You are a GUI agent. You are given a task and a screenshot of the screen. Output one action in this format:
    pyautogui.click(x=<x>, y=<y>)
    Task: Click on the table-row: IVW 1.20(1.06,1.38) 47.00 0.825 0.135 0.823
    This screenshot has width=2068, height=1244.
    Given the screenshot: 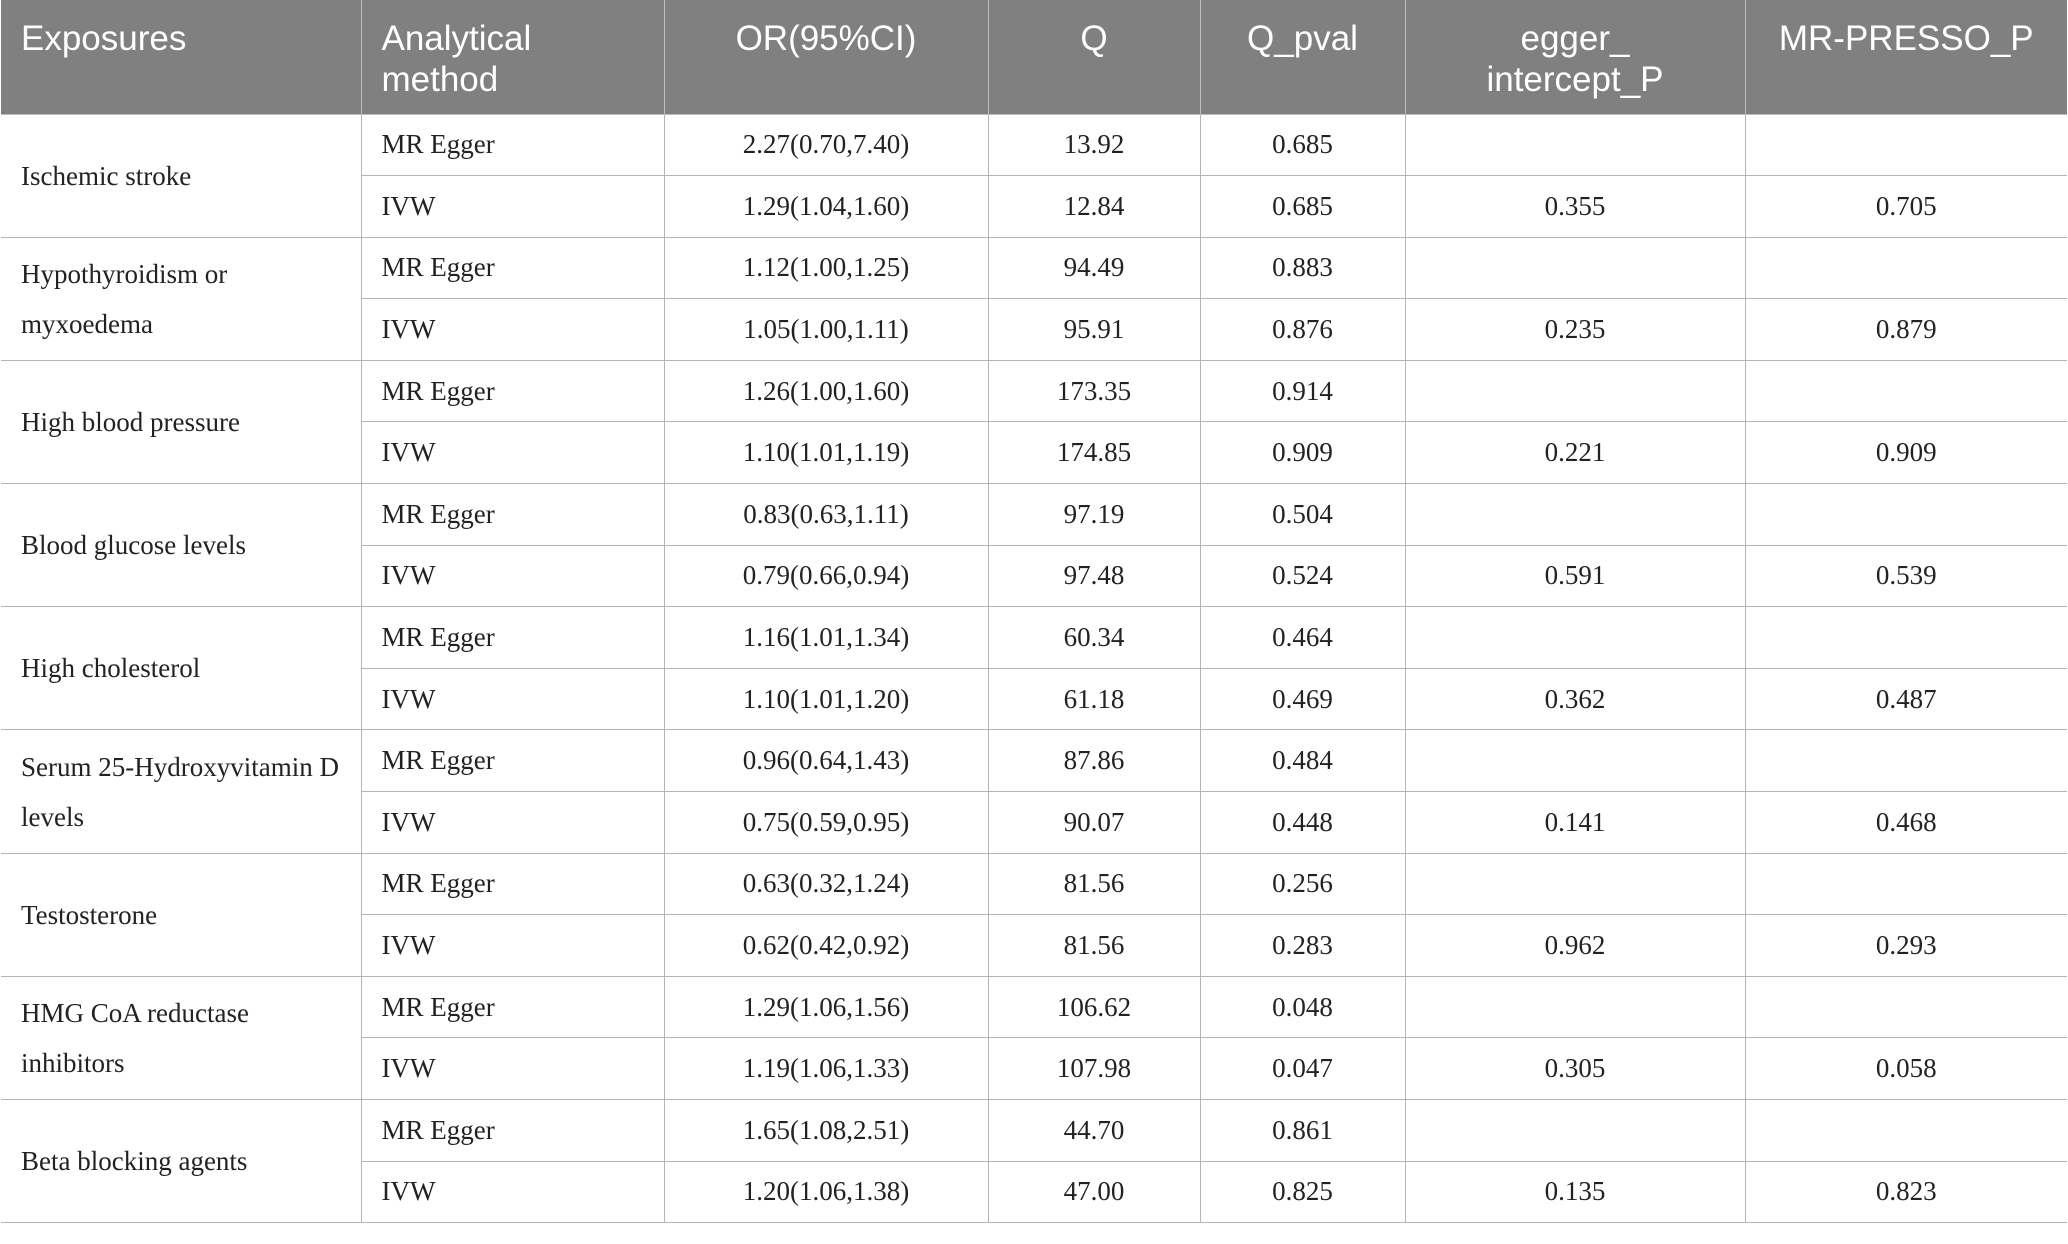 What is the action you would take?
    pyautogui.click(x=1034, y=1192)
    